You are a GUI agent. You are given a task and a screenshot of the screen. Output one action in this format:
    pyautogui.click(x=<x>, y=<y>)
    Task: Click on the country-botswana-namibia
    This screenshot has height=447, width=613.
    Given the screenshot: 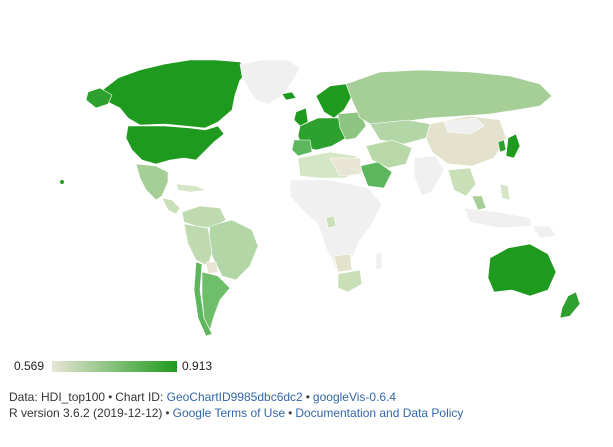 What is the action you would take?
    pyautogui.click(x=343, y=263)
    